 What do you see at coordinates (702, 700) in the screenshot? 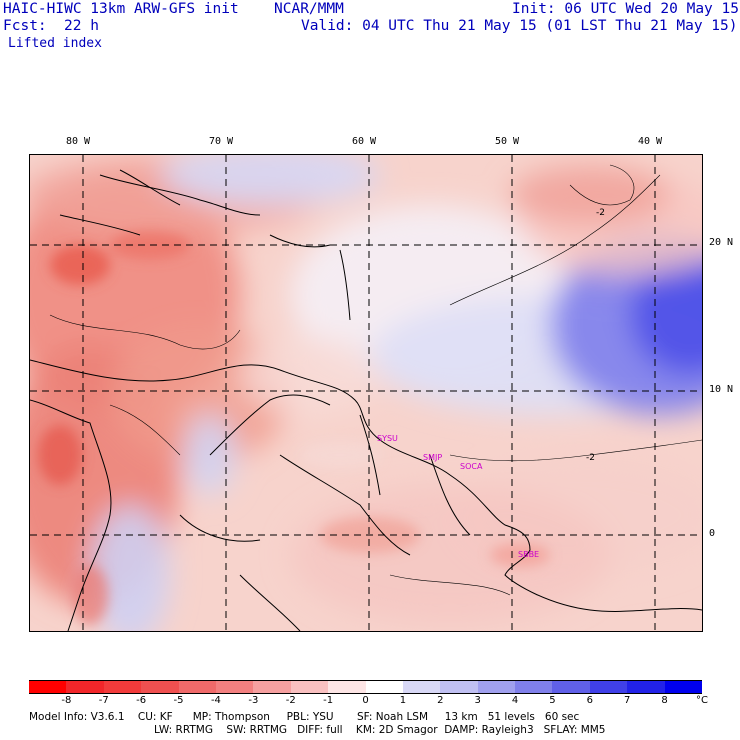
I see `colorbar-unit: °C` at bounding box center [702, 700].